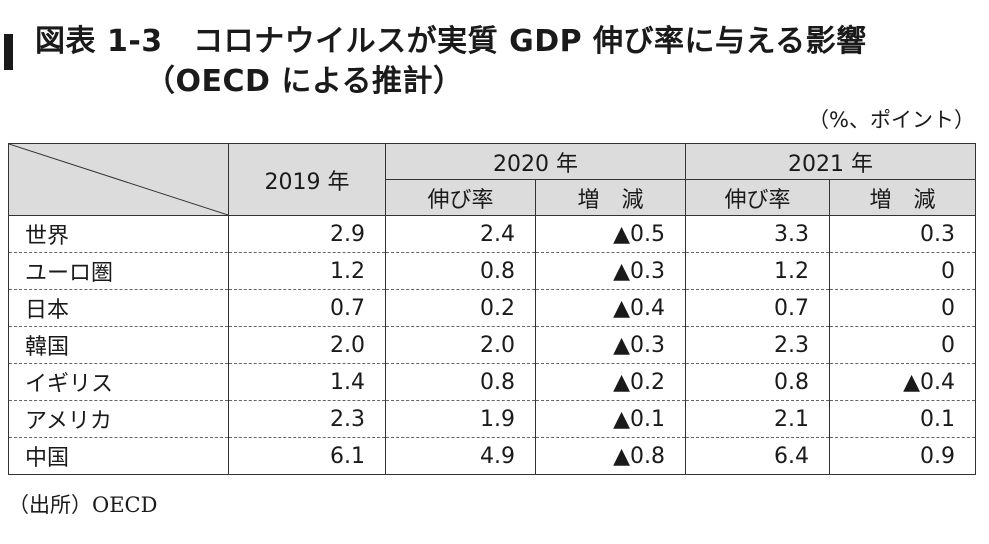 The width and height of the screenshot is (989, 544). What do you see at coordinates (460, 345) in the screenshot?
I see `growth-2020-cell: 2.0` at bounding box center [460, 345].